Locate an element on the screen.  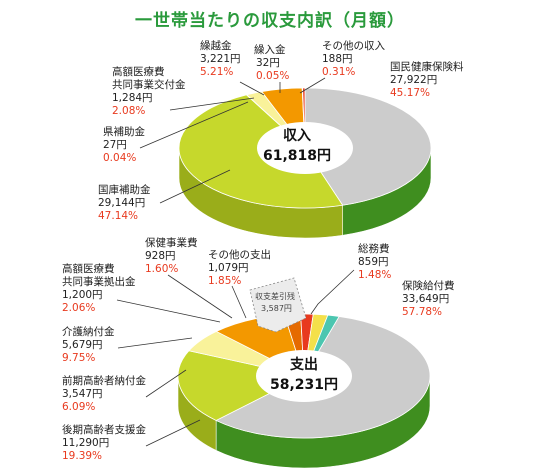
amount-somu: 859円 is located at coordinates (373, 262).